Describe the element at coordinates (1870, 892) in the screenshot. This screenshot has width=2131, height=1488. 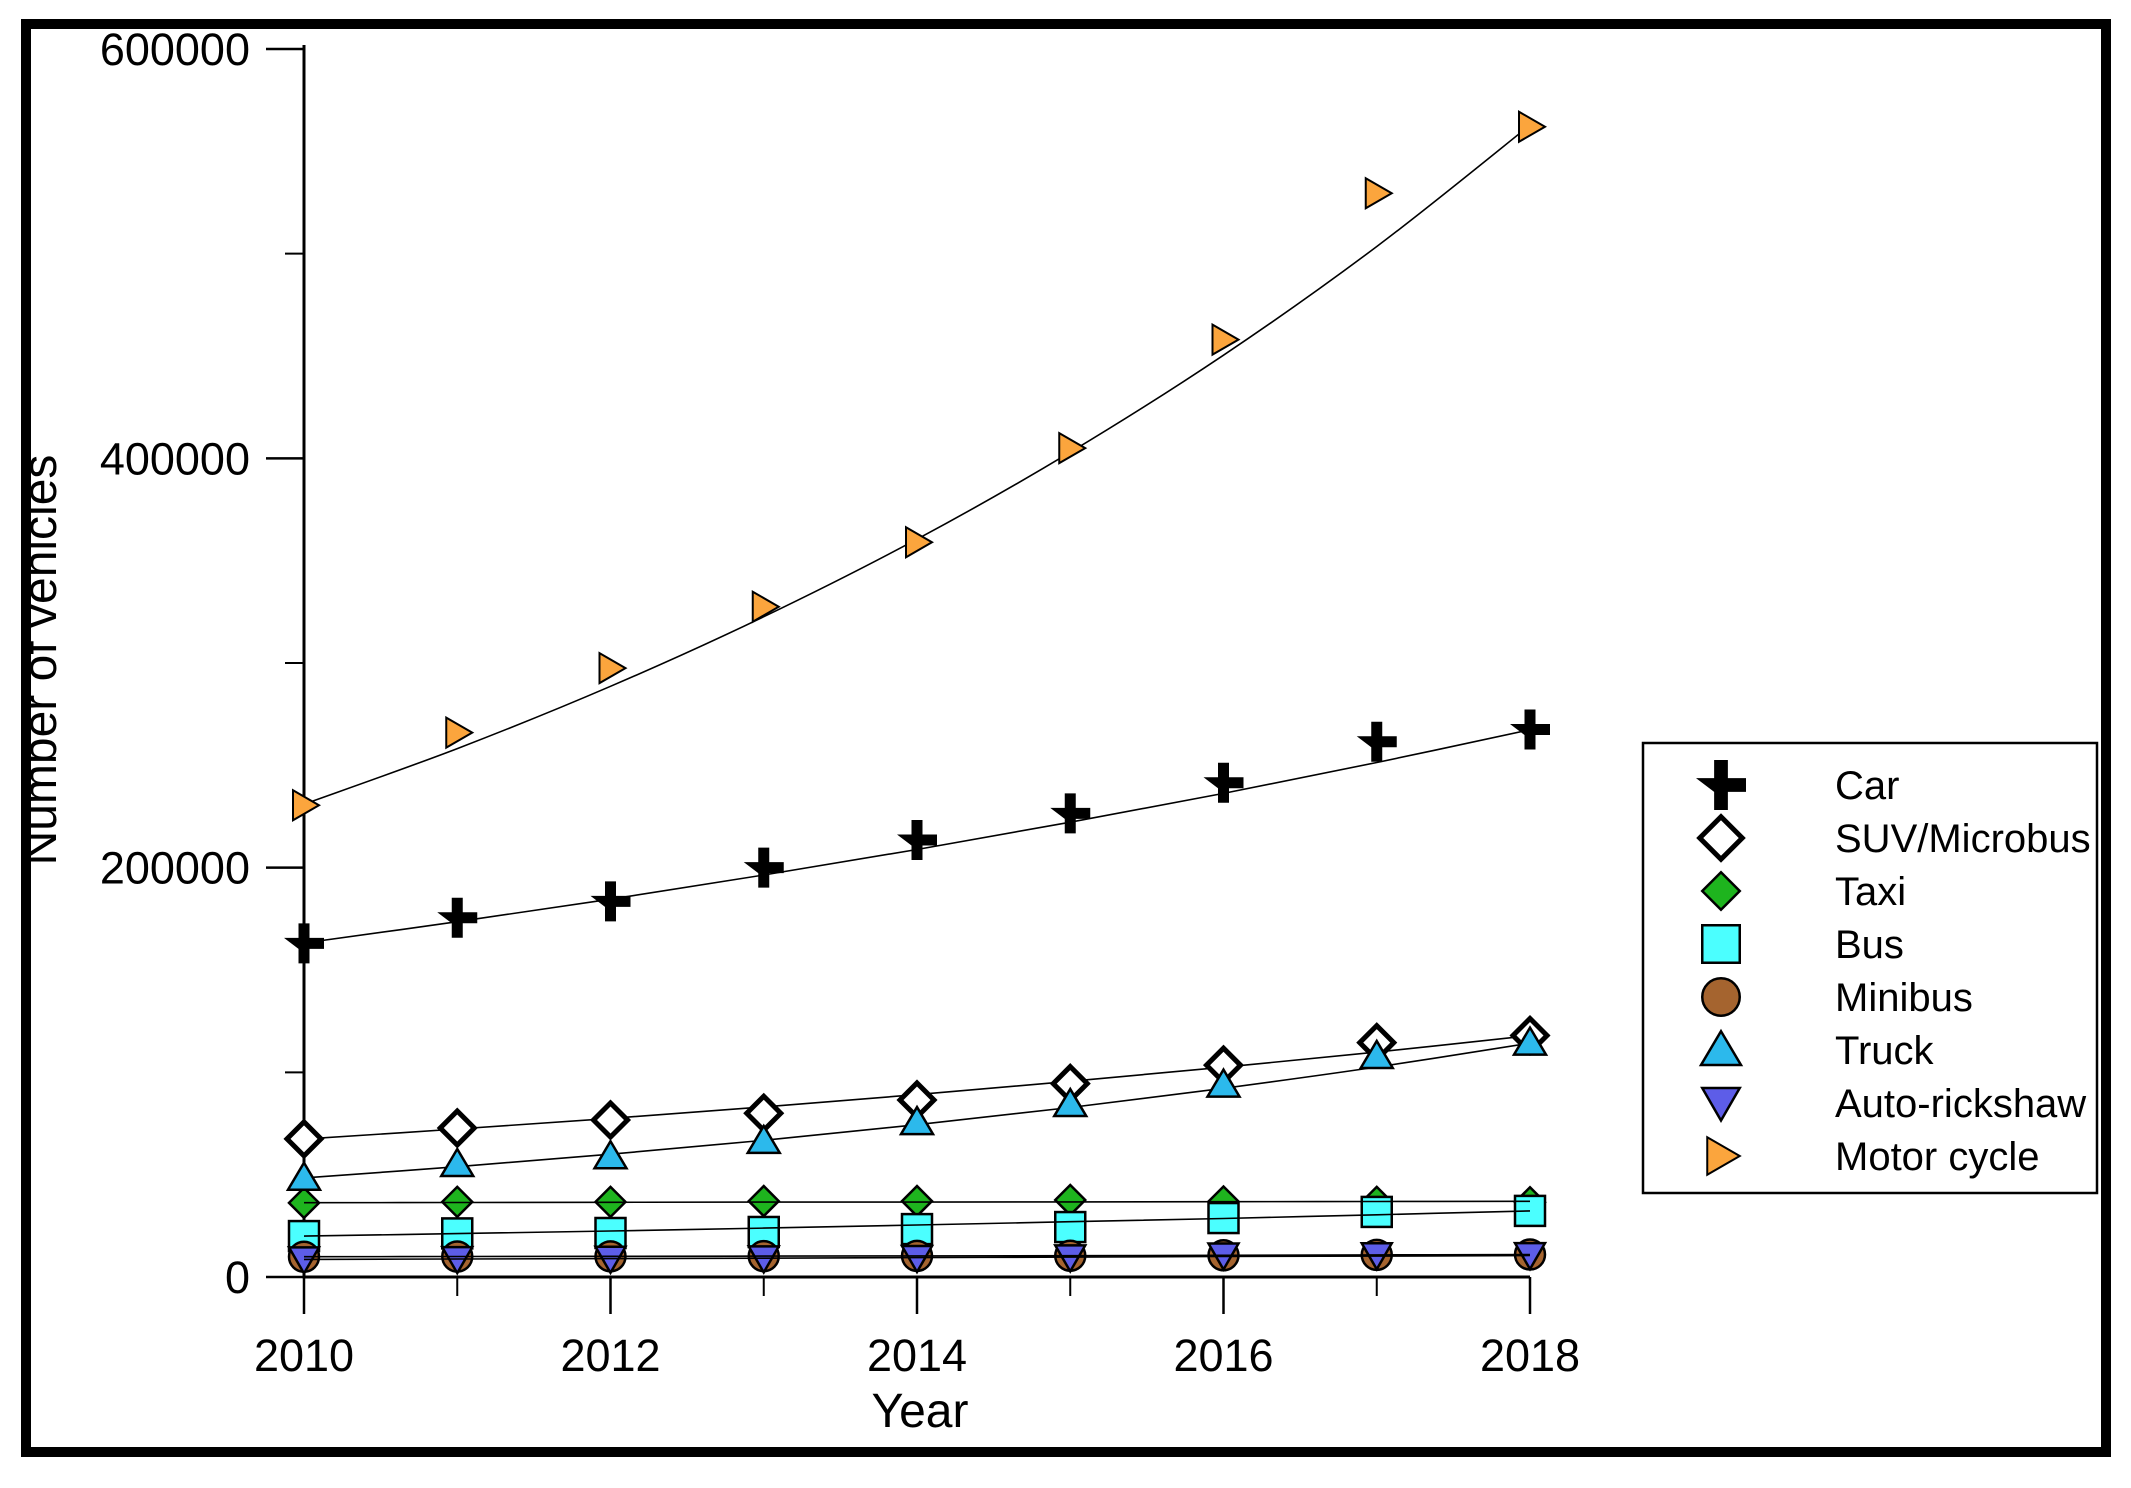
I see `legend-label: Taxi` at that location.